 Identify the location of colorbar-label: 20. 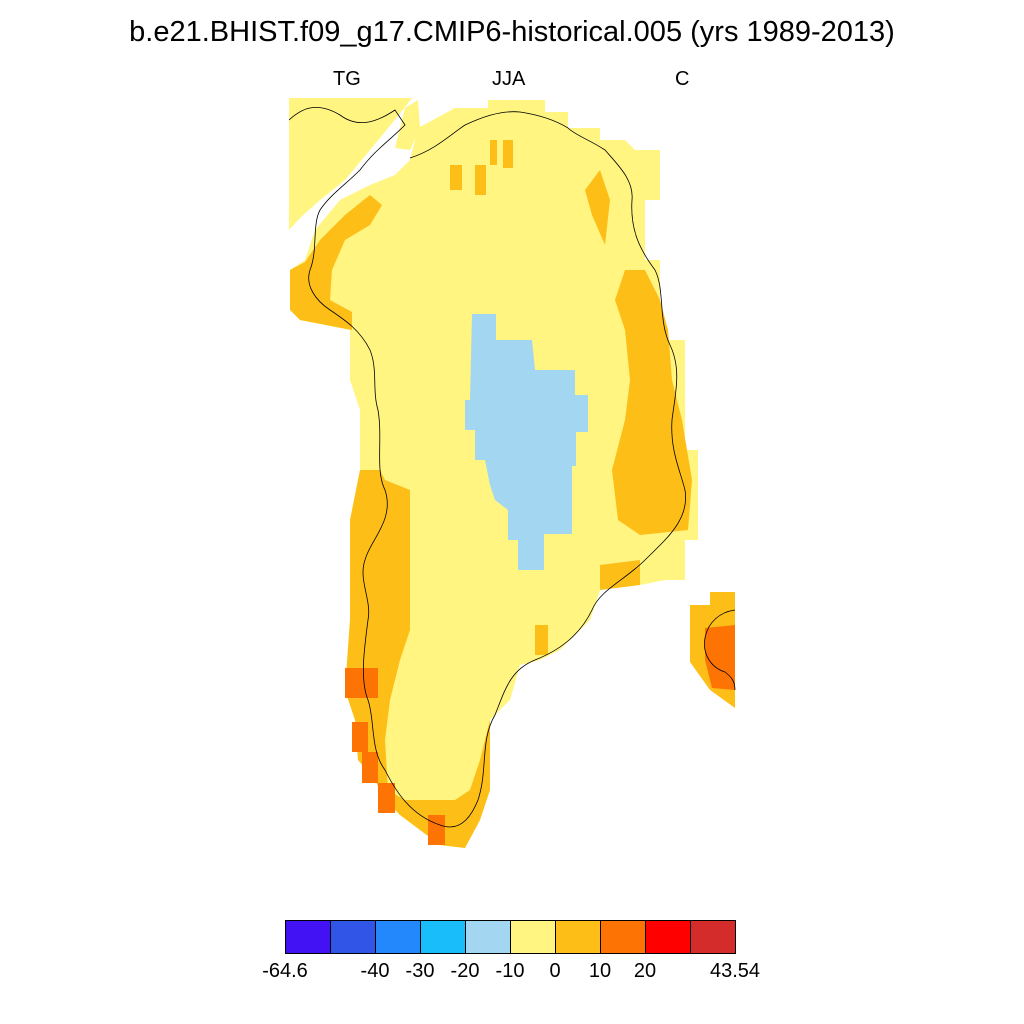
(645, 971).